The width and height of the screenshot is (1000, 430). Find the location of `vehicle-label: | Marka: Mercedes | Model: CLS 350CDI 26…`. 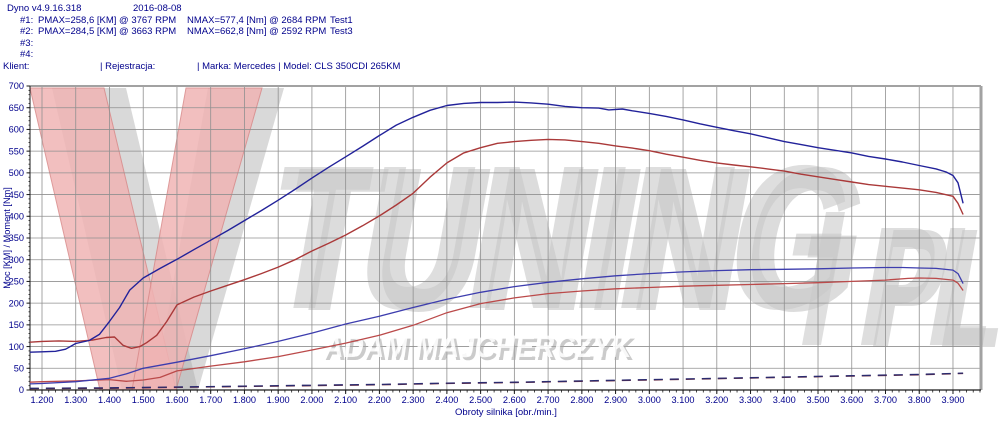

vehicle-label: | Marka: Mercedes | Model: CLS 350CDI 26… is located at coordinates (299, 66).